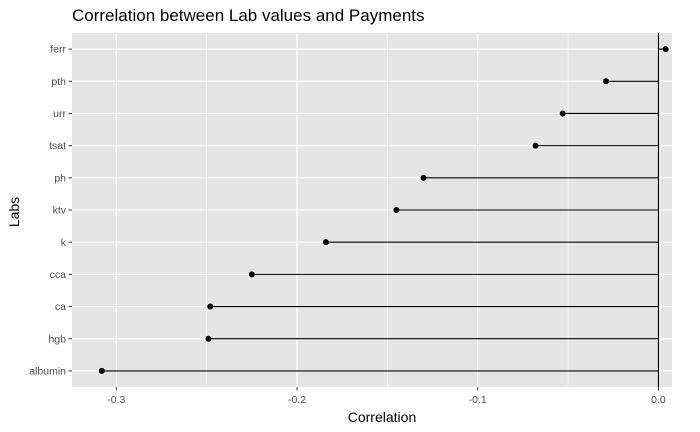 Image resolution: width=700 pixels, height=432 pixels. Describe the element at coordinates (64, 243) in the screenshot. I see `y-tick-label-k: k` at that location.